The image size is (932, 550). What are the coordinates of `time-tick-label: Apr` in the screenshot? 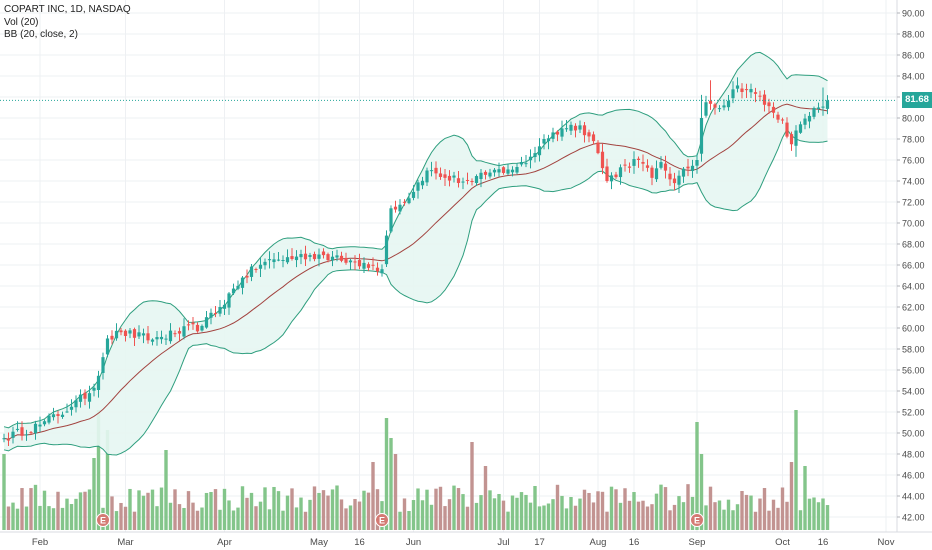 It's located at (224, 542).